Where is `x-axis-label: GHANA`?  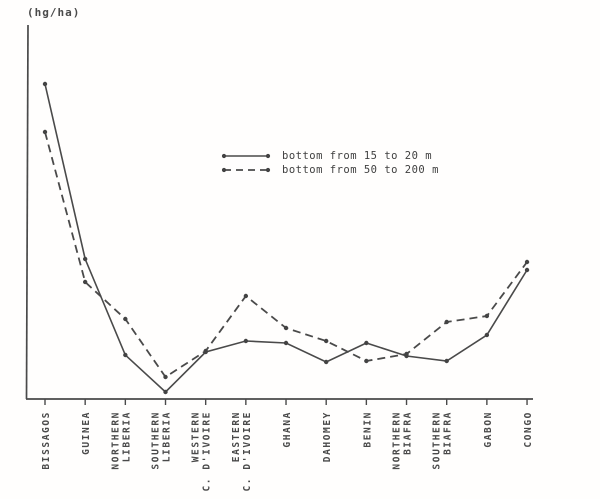 x-axis-label: GHANA is located at coordinates (287, 429).